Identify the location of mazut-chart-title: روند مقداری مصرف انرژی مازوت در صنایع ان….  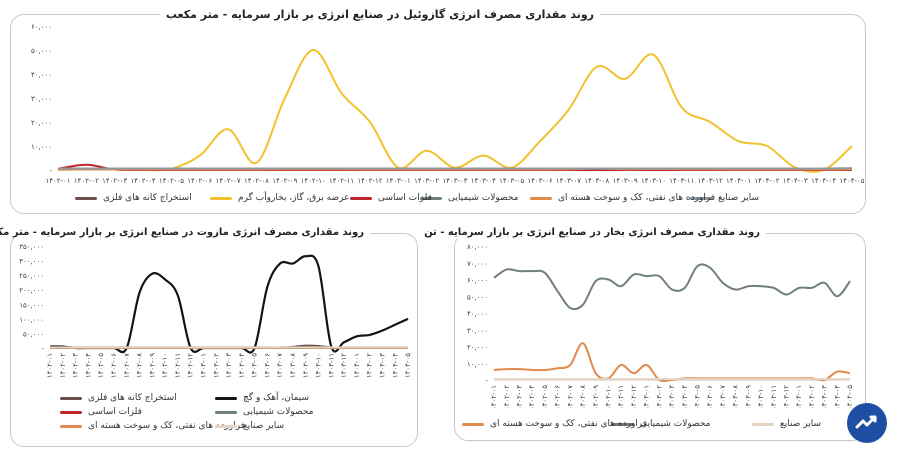
(185, 232).